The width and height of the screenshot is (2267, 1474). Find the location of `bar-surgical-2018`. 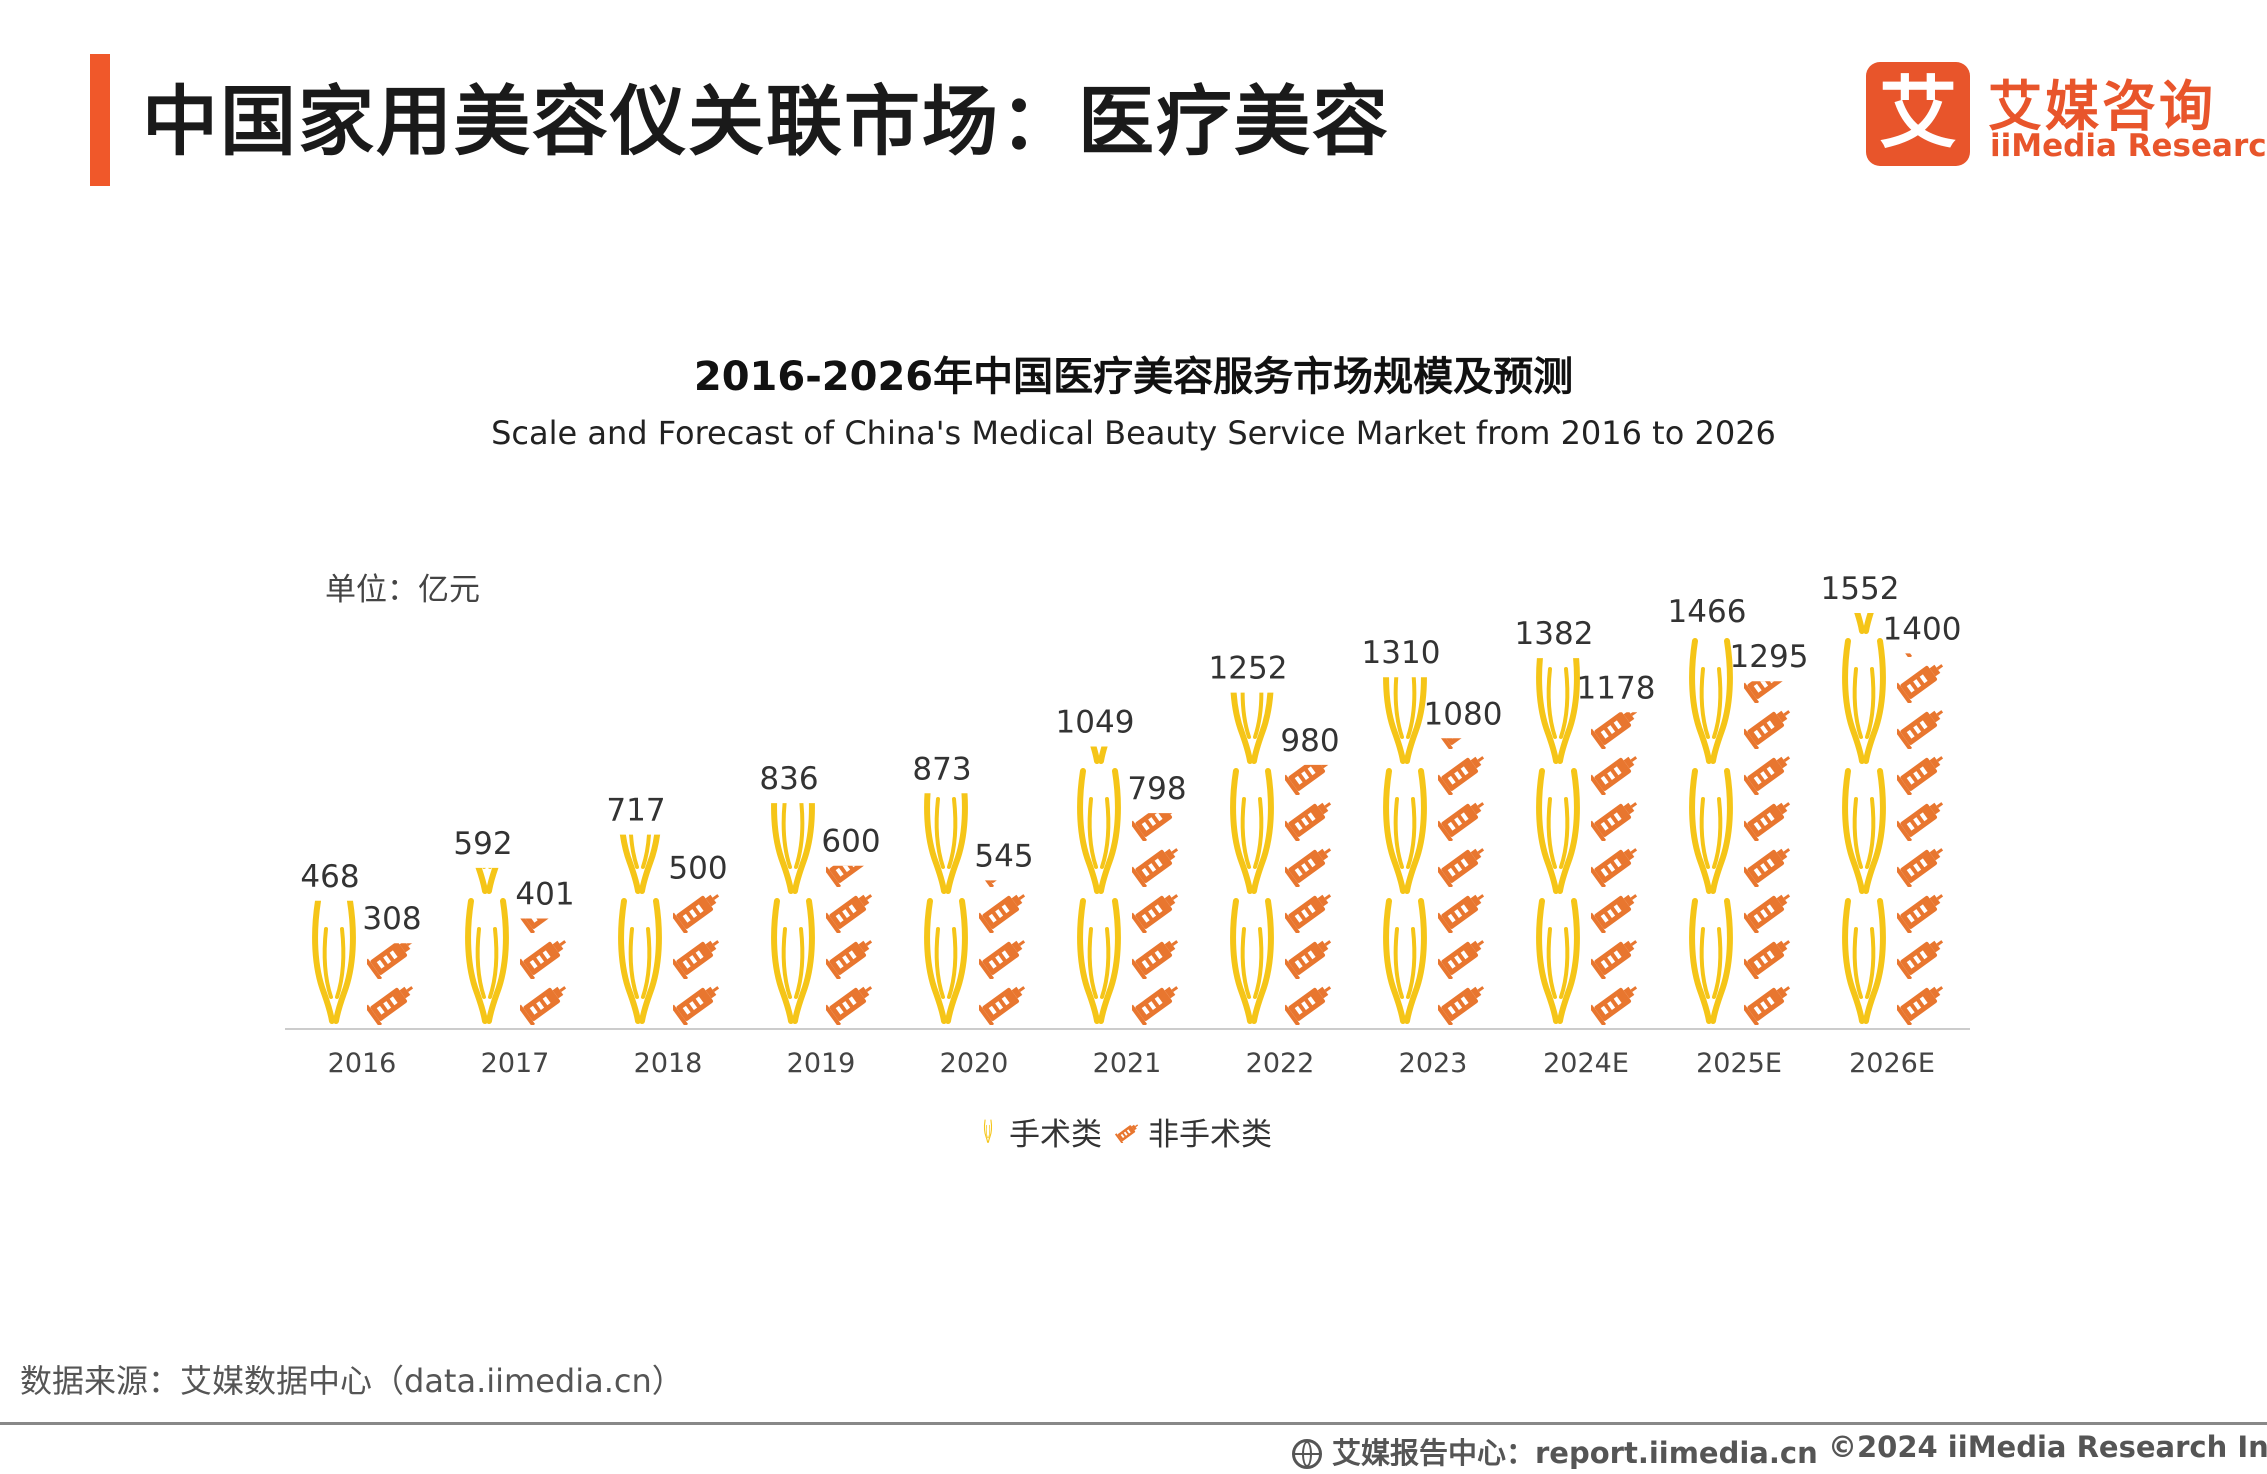

bar-surgical-2018 is located at coordinates (640, 831).